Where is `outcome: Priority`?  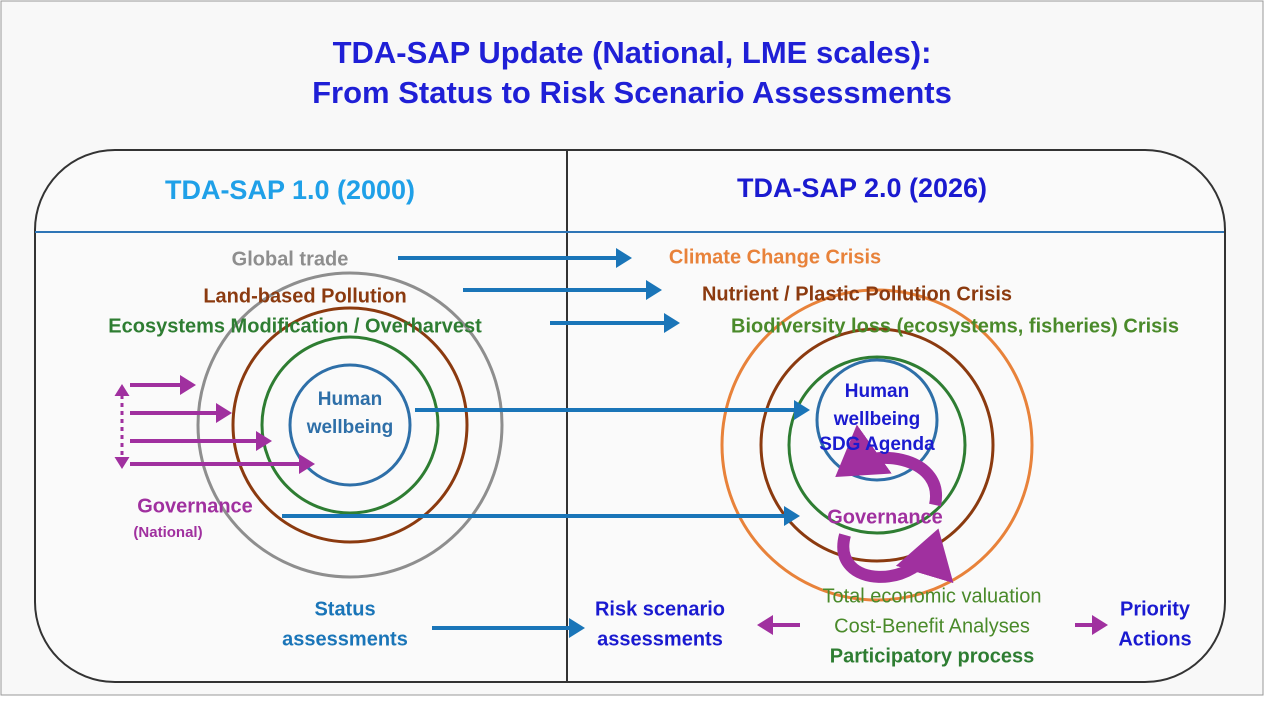
outcome: Priority is located at coordinates (1155, 609).